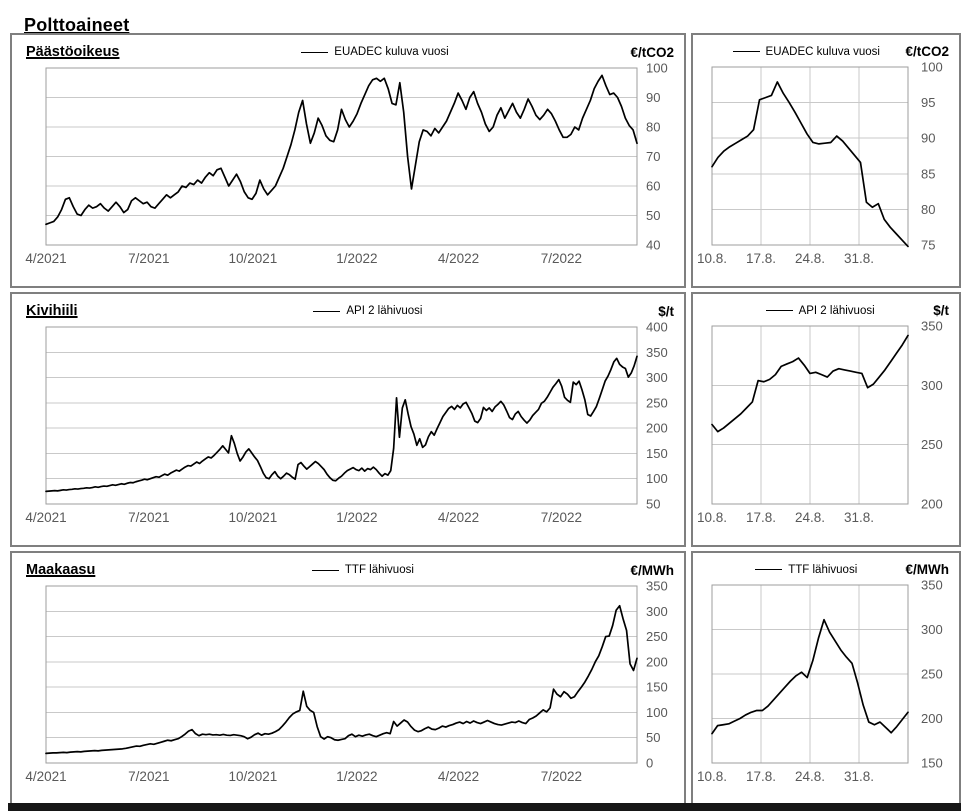 This screenshot has width=964, height=811. I want to click on panel-header: Maakaasu TTF lähivuosi €/MWh, so click(348, 565).